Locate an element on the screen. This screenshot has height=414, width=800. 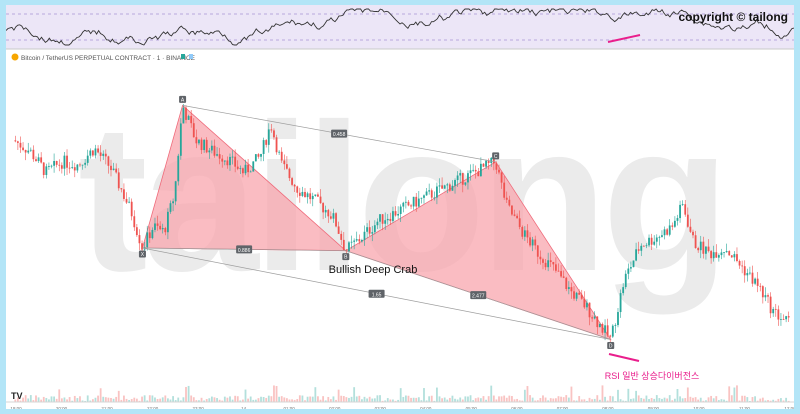
time-axis-label: 06:00 is located at coordinates (517, 407).